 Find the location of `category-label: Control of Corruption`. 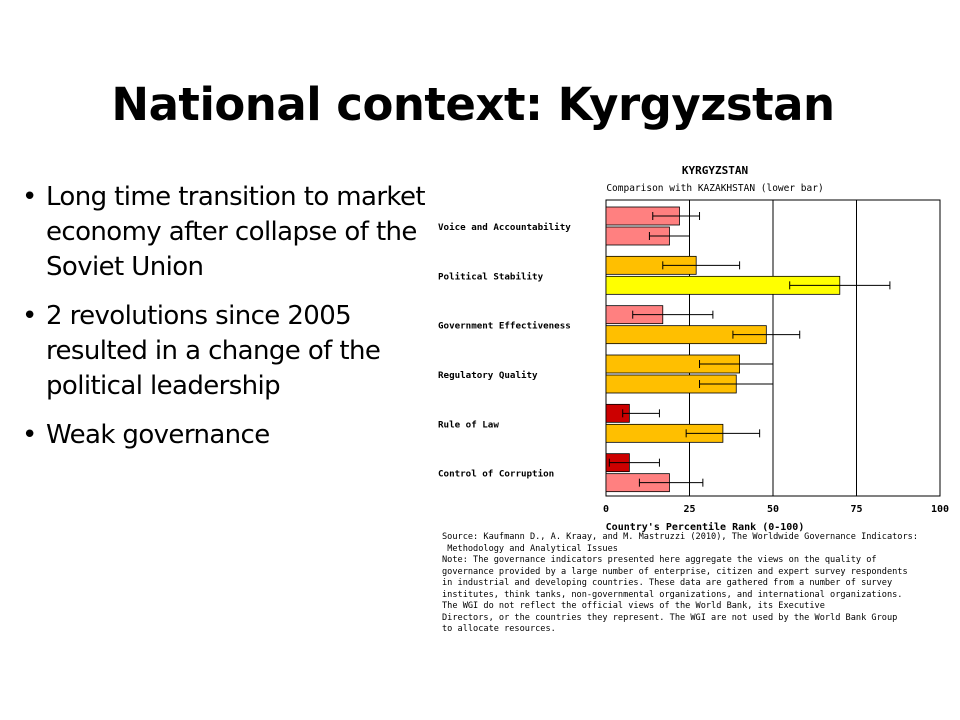

category-label: Control of Corruption is located at coordinates (496, 474).